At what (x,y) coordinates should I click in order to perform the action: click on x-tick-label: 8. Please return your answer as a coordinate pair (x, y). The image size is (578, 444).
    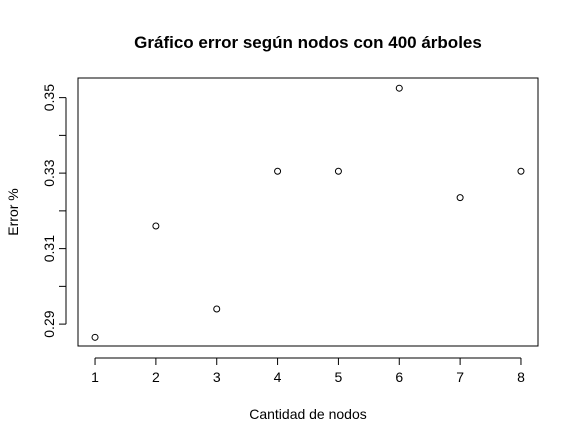
    Looking at the image, I should click on (521, 377).